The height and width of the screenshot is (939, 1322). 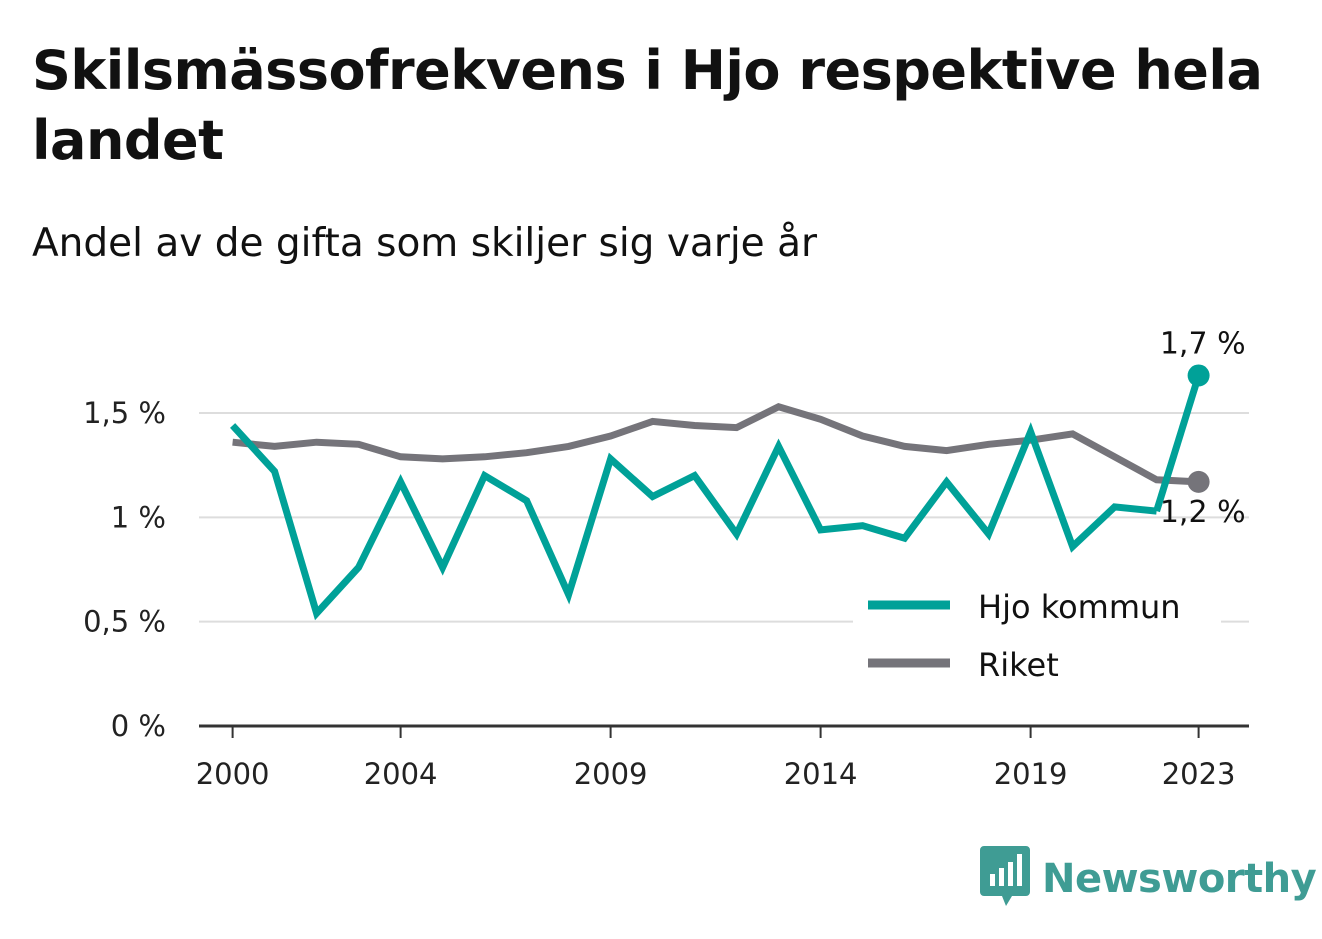 I want to click on legend-label-riket: Riket, so click(x=1018, y=665).